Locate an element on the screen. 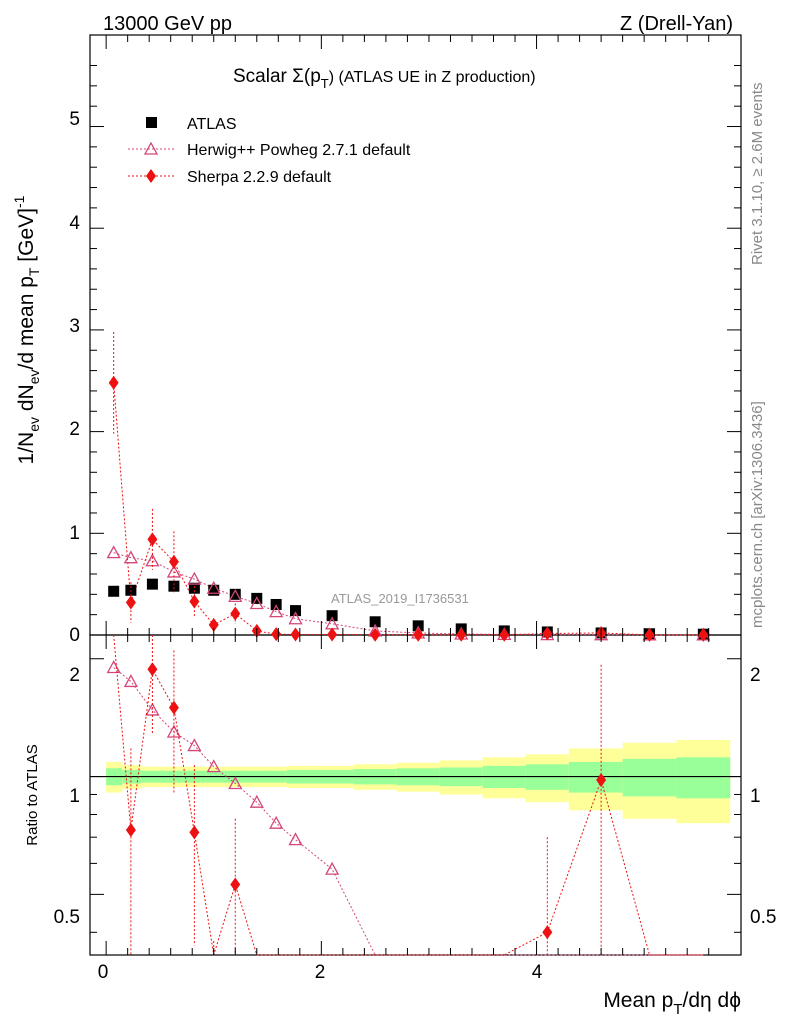 Image resolution: width=786 pixels, height=1024 pixels. ratio-ytick-label-right: 0.5 is located at coordinates (763, 917).